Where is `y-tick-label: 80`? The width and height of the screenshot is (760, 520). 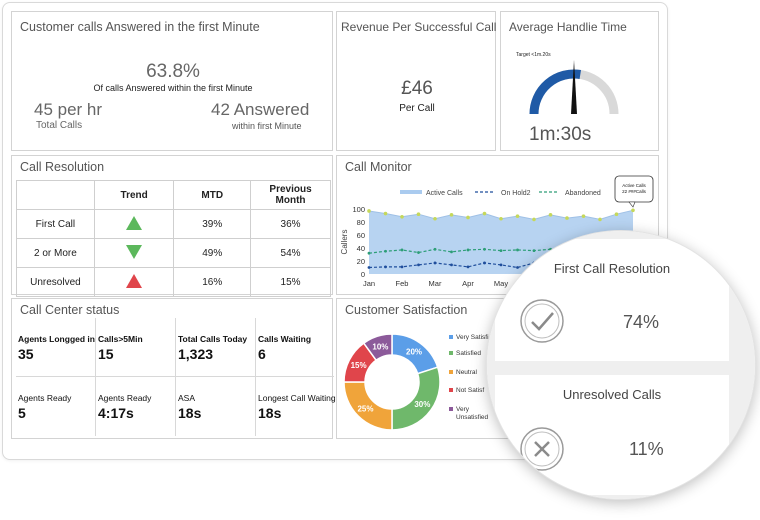
y-tick-label: 80 is located at coordinates (361, 222).